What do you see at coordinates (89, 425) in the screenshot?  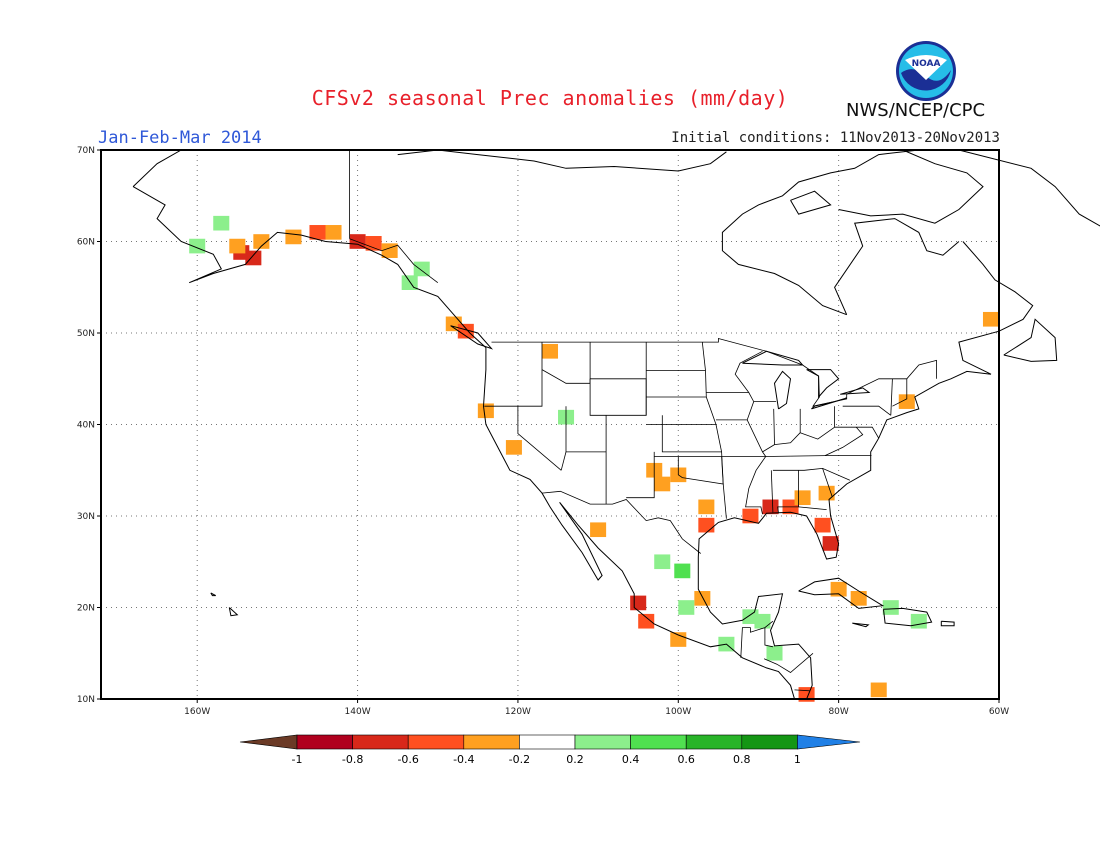 I see `latitude-labels: 10N 20N 30N 40N 50N 60N 70N` at bounding box center [89, 425].